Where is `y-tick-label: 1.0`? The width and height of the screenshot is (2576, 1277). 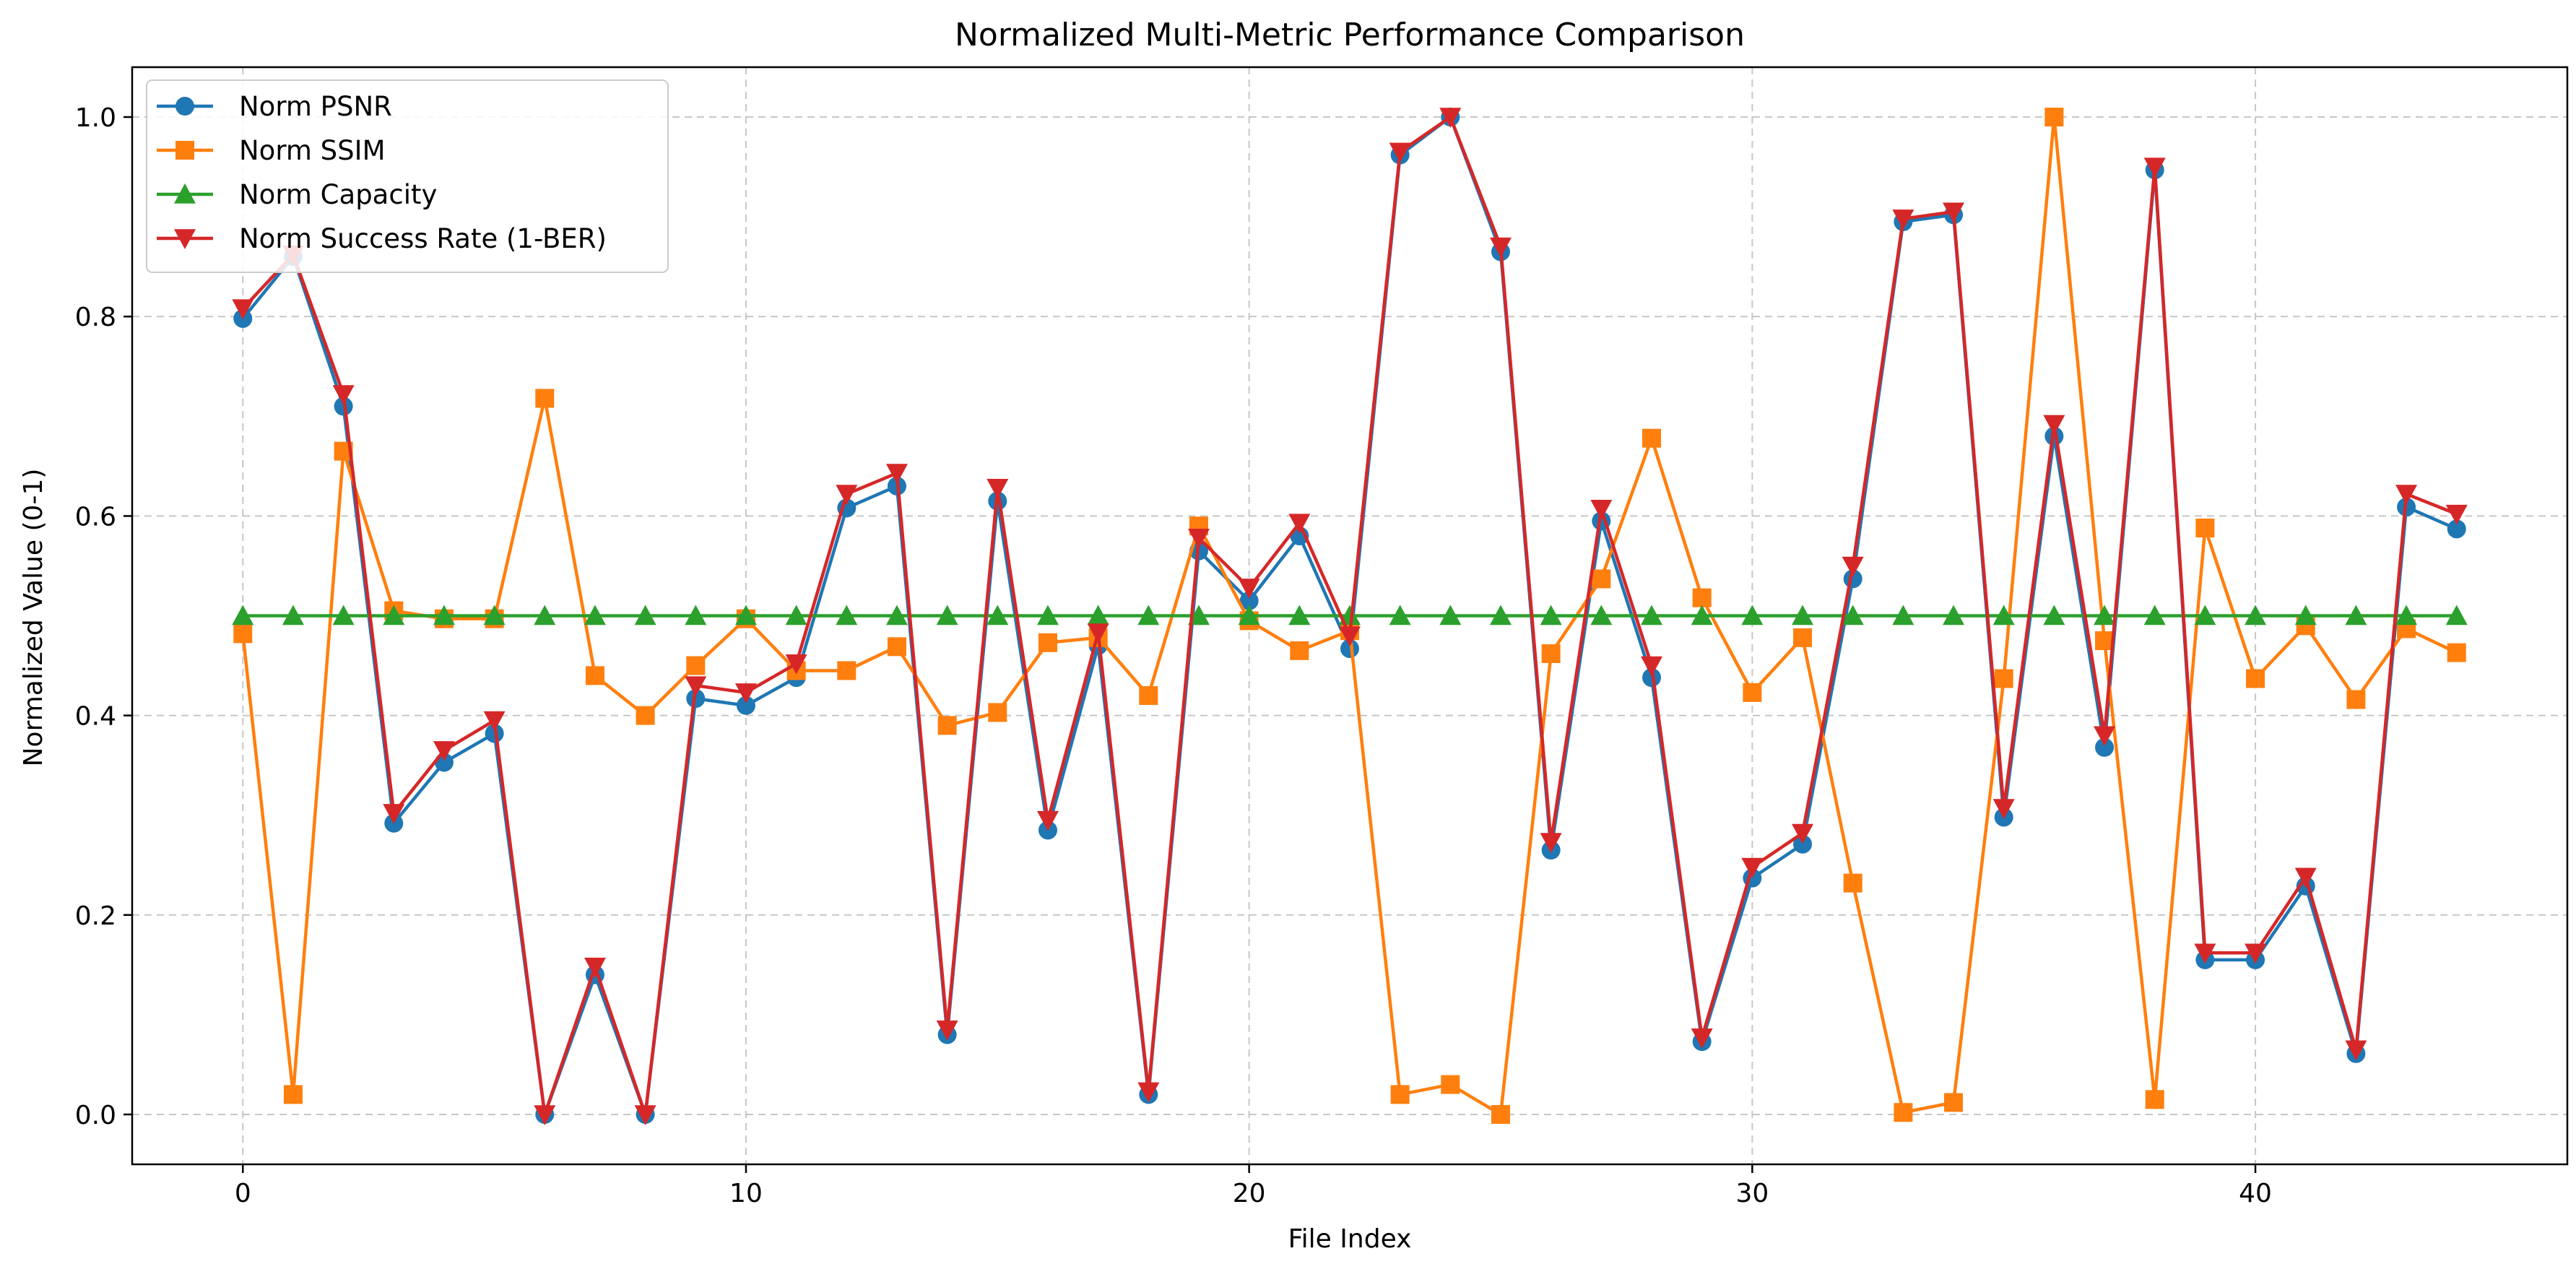
y-tick-label: 1.0 is located at coordinates (95, 118).